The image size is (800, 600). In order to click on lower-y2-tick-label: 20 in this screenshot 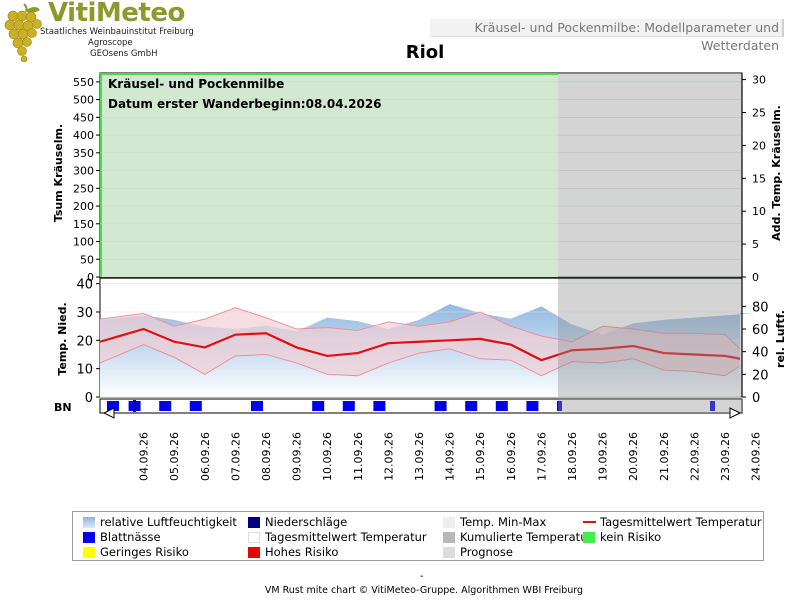, I will do `click(760, 375)`.